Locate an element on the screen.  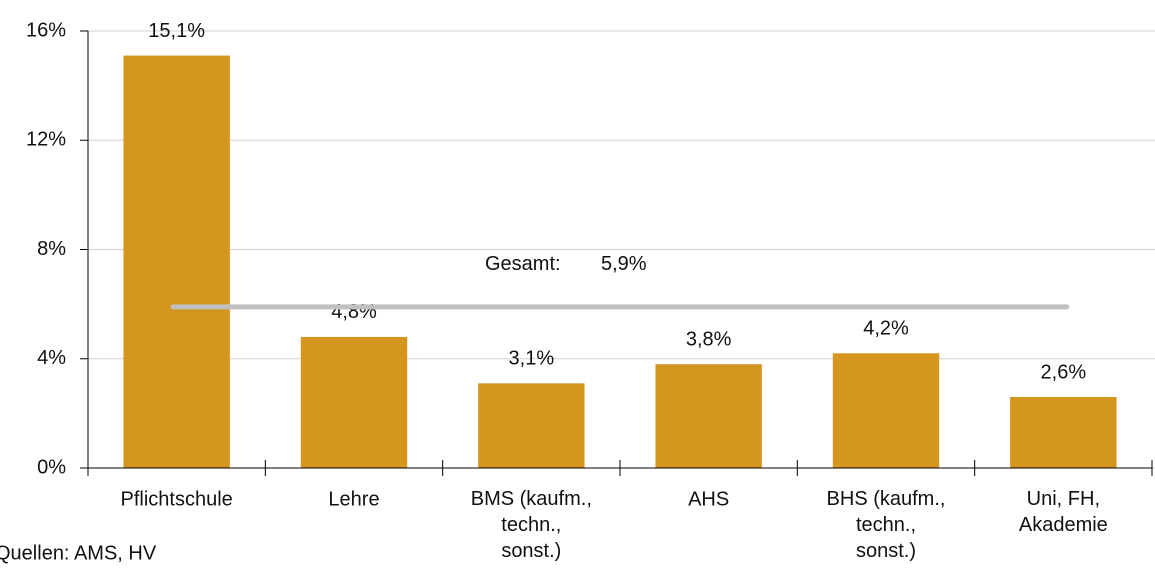
x-tick-label: Pflichtschule is located at coordinates (177, 499).